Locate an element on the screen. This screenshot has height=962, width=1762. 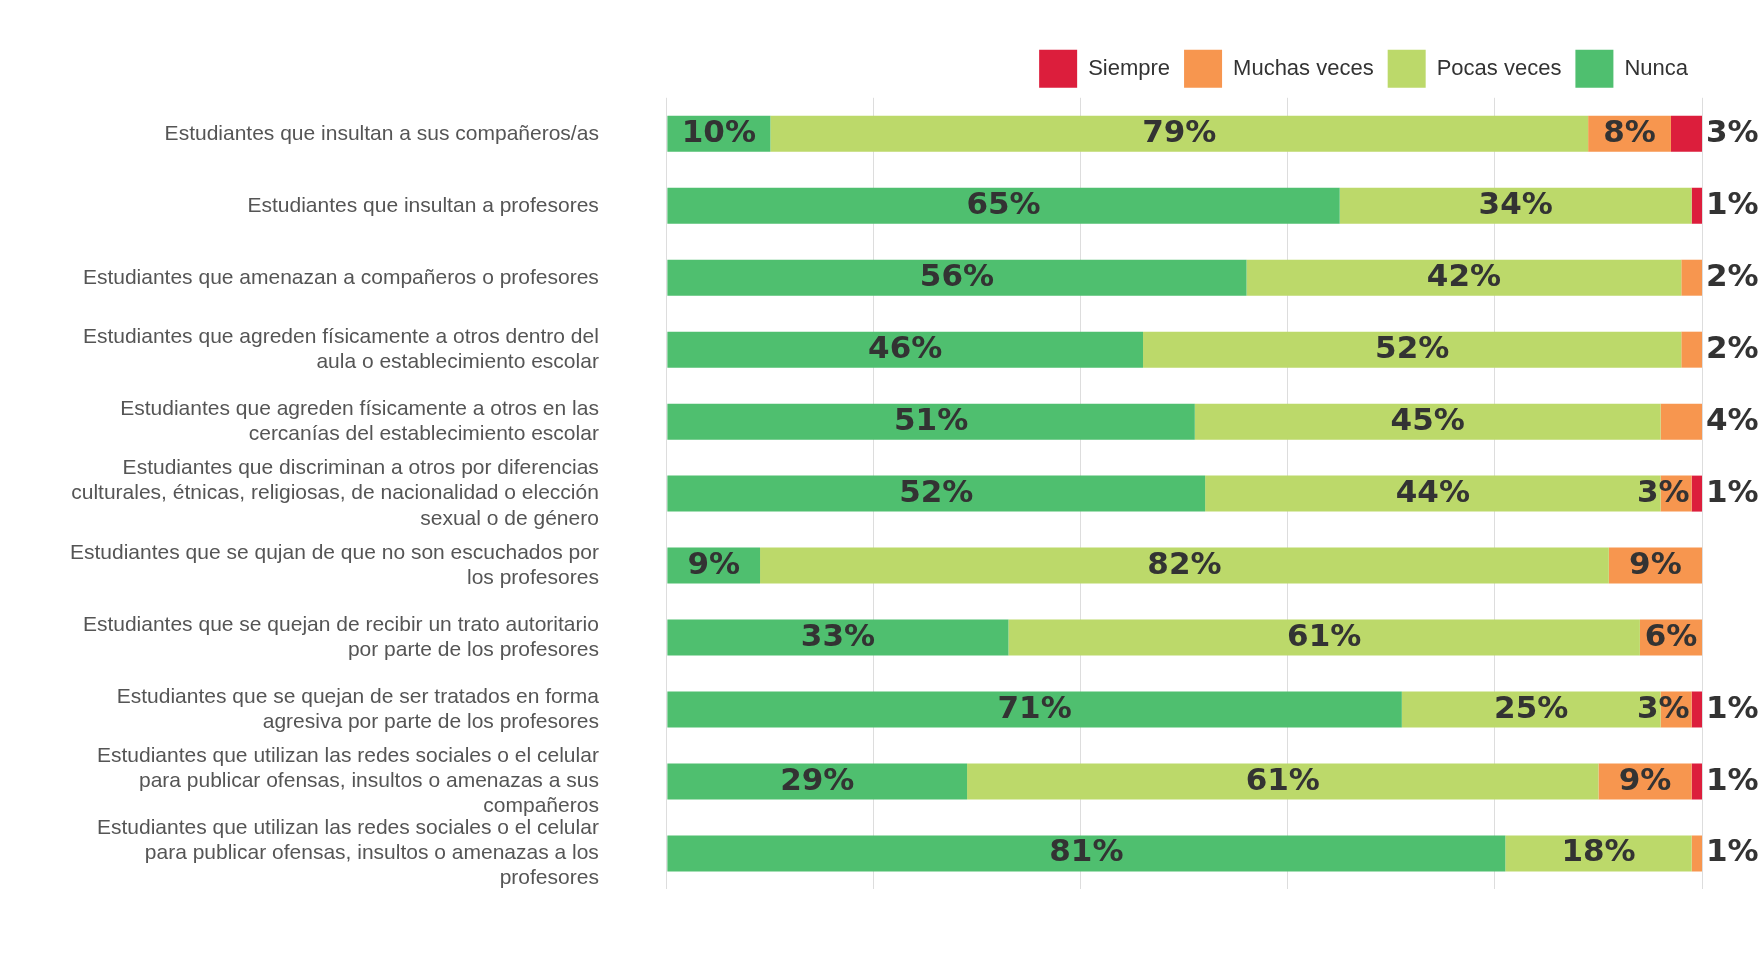
y-tick-label: Estudiantes que agreden físicamente a otros dentro del aula o establecimiento escolar is located at coordinates (340, 348).